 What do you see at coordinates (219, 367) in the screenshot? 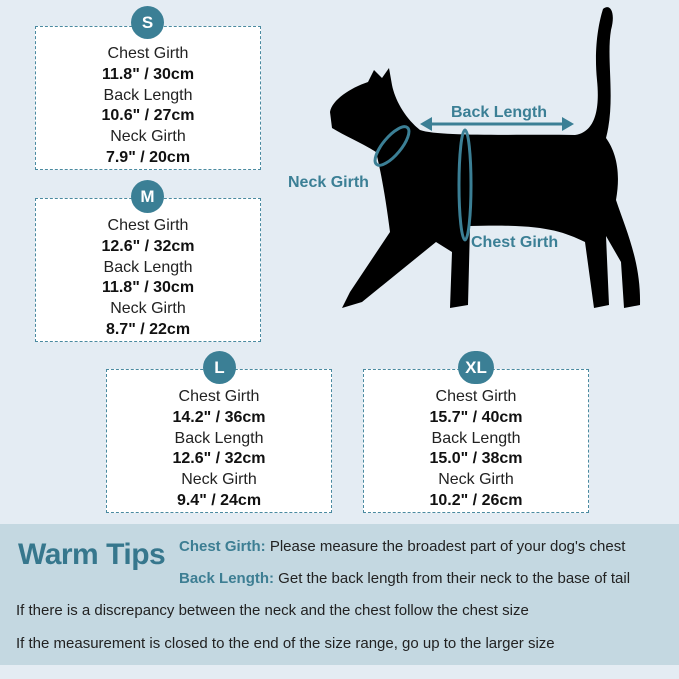
I see `size-badge-l: L` at bounding box center [219, 367].